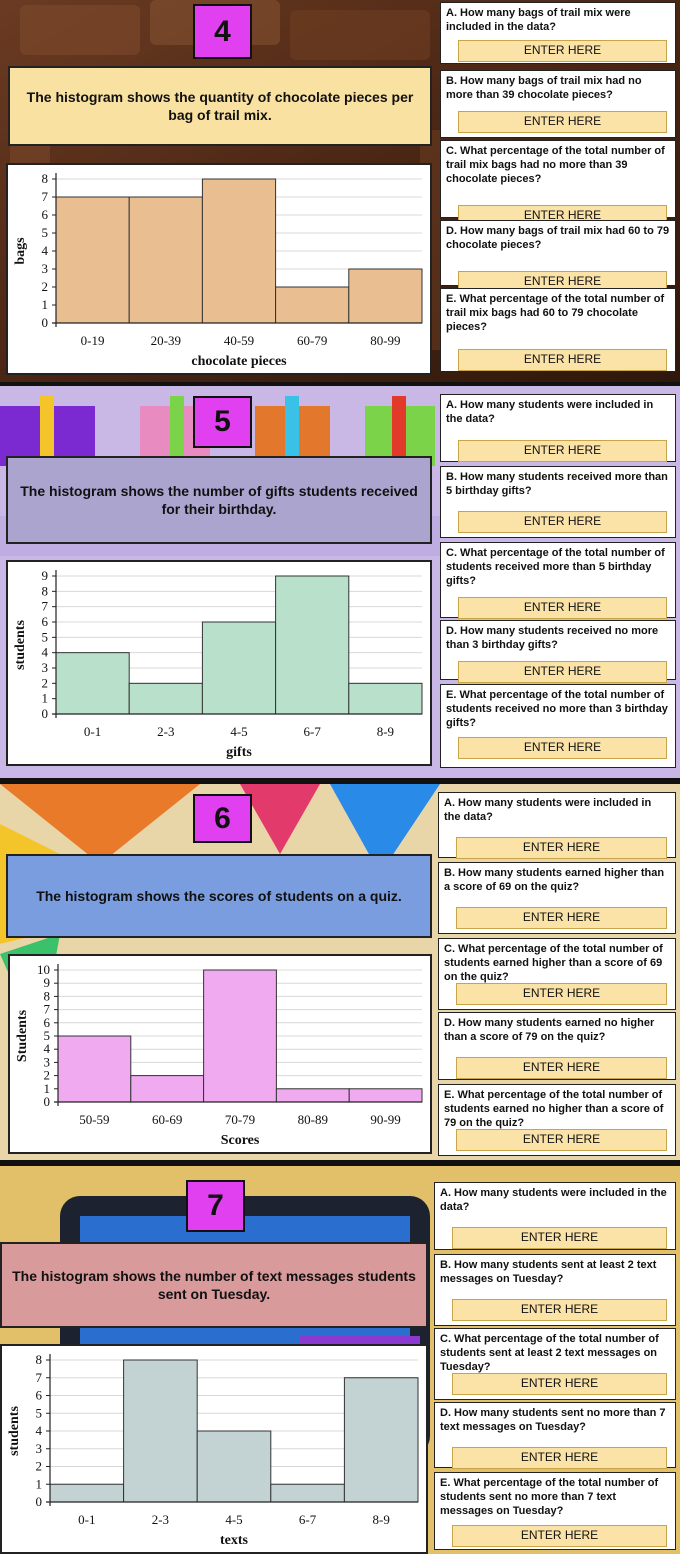 This screenshot has height=1554, width=680. Describe the element at coordinates (43, 969) in the screenshot. I see `y-tick-label: 10` at that location.